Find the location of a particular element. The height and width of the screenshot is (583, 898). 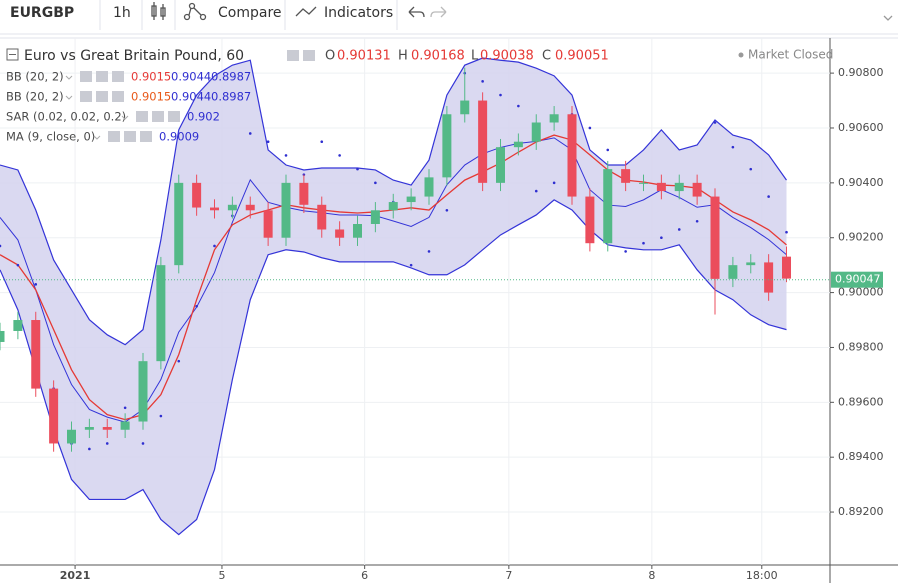

compare-button: Compare is located at coordinates (250, 13).